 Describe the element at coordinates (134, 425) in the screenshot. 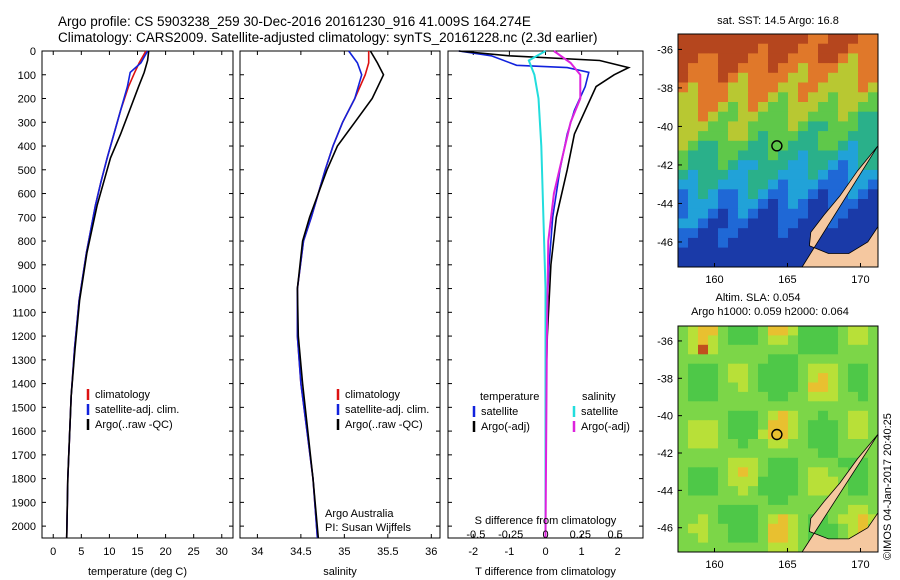

I see `legend-label: Argo(..raw -QC)` at that location.